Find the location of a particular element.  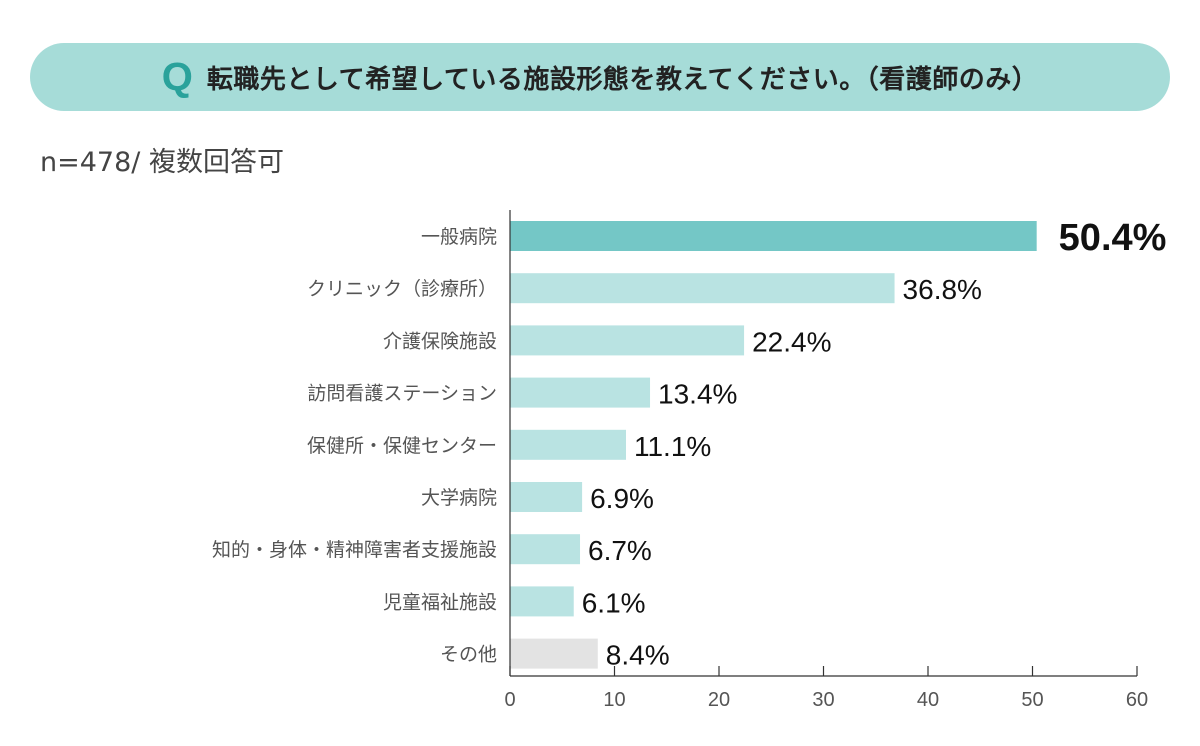

x-tick-label: 0 is located at coordinates (509, 700).